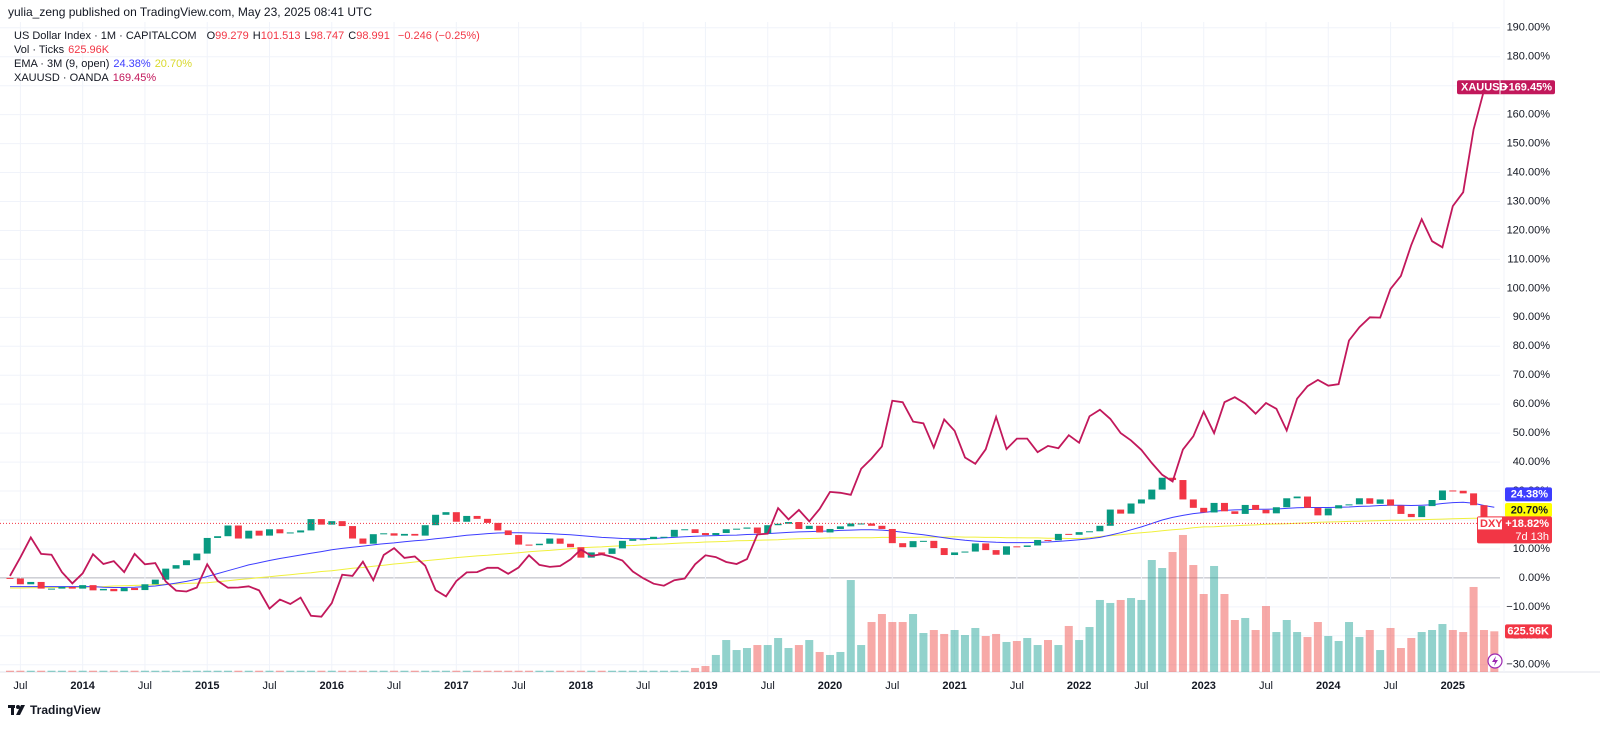 This screenshot has height=741, width=1600. I want to click on dxy-name-box, so click(1490, 523).